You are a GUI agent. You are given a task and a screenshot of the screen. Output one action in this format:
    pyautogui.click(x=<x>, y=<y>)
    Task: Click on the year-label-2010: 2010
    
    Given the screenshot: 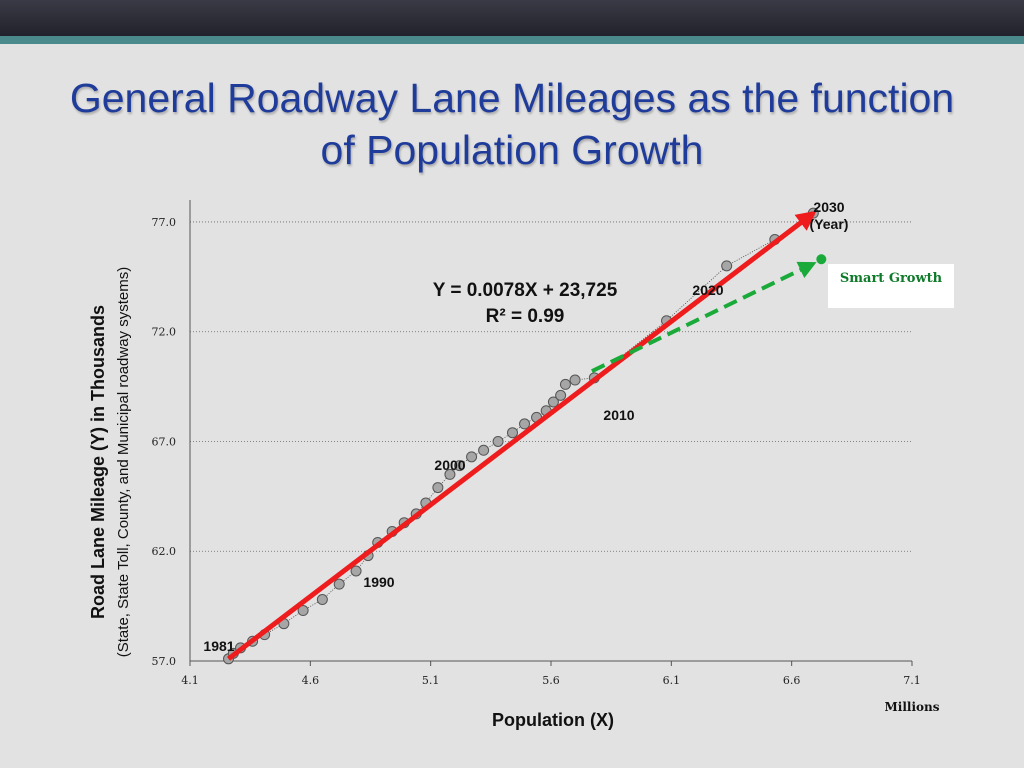 What is the action you would take?
    pyautogui.click(x=618, y=415)
    